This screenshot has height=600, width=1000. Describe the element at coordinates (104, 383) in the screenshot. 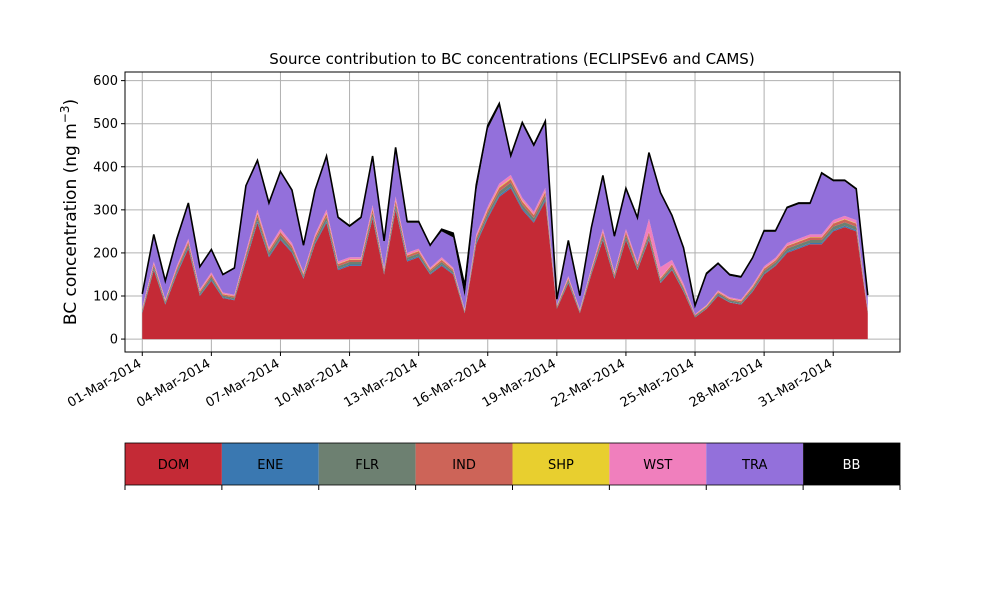

I see `x-tick-label: 01-Mar-2014` at that location.